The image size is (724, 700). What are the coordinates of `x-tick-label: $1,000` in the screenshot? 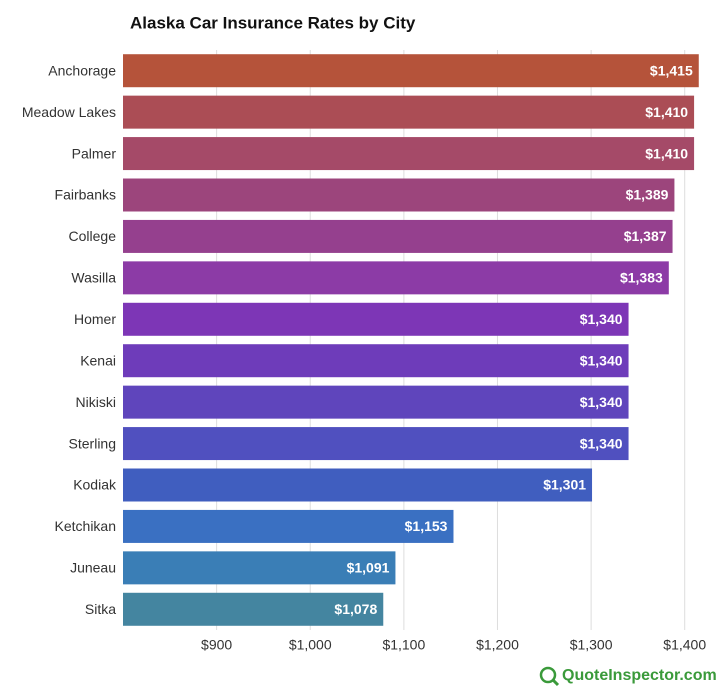 It's located at (310, 645).